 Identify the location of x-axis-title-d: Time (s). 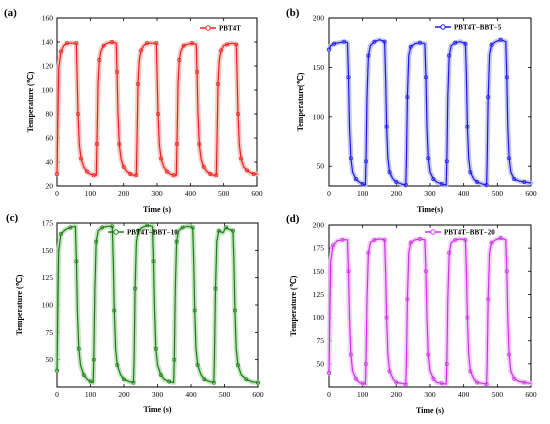
(430, 410).